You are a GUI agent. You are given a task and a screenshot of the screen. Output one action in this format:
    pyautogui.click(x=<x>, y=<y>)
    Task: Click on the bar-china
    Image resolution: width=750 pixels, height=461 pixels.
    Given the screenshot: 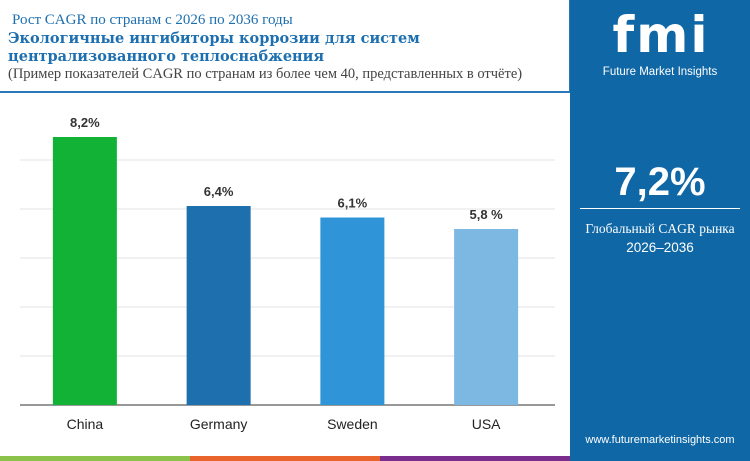 What is the action you would take?
    pyautogui.click(x=84, y=271)
    